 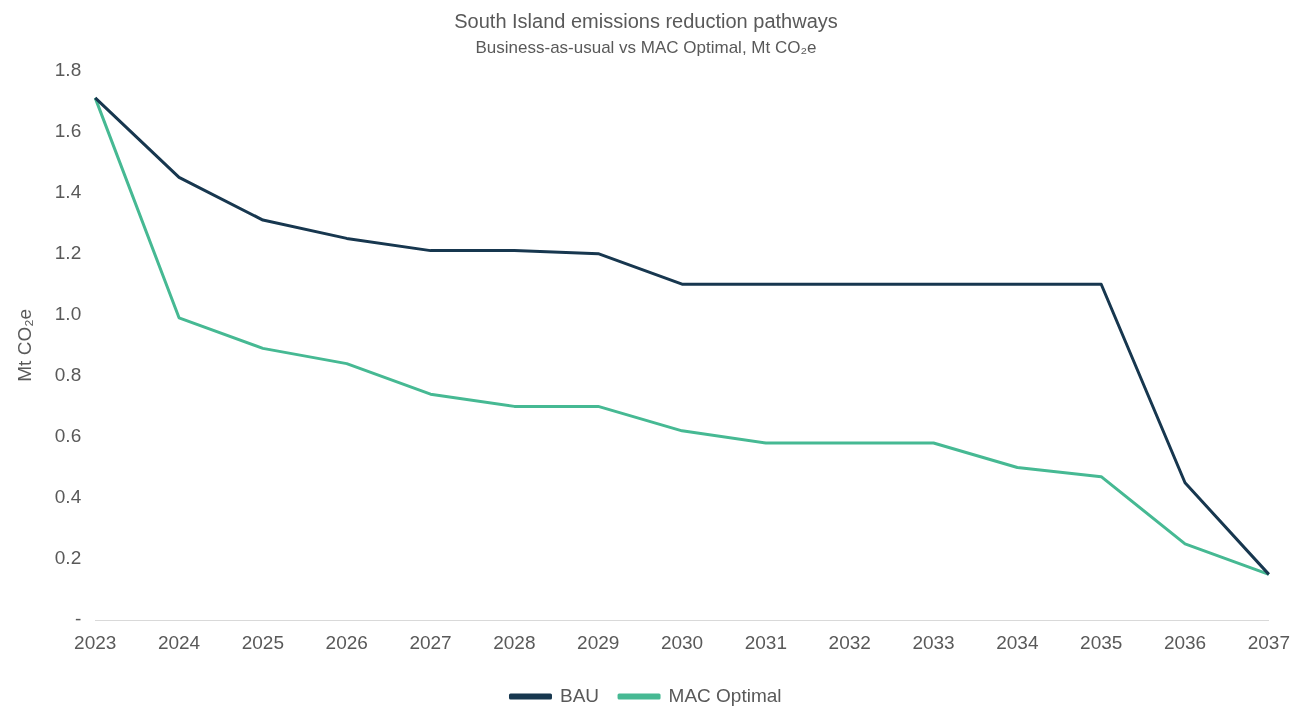 I want to click on y-tick-label: 0.8, so click(x=68, y=375).